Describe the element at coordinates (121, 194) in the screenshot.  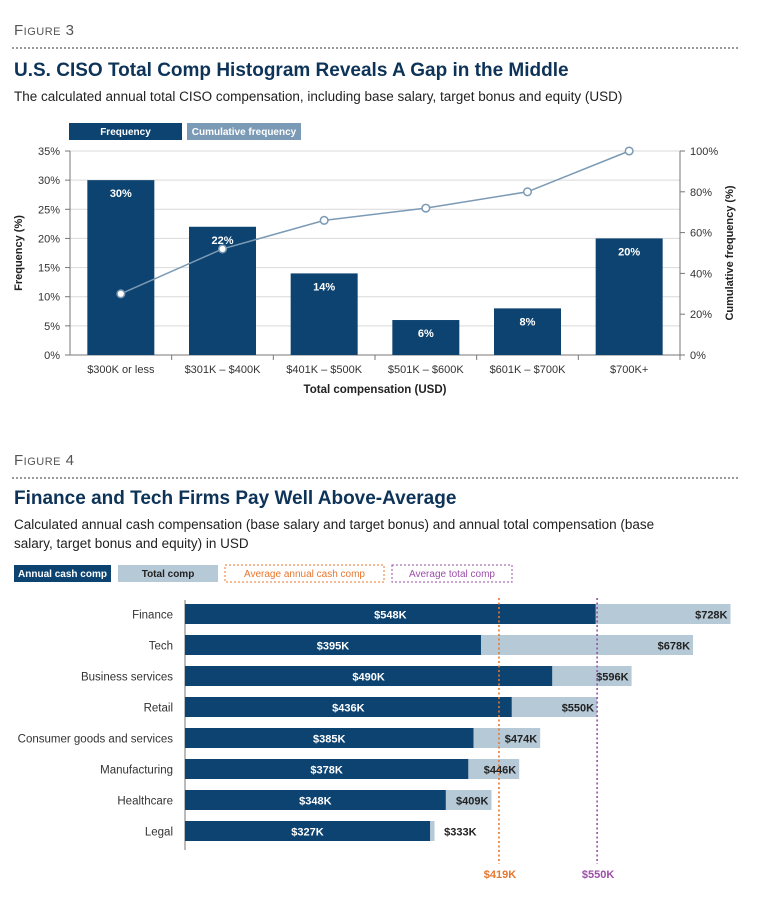
I see `bar-label-0: 30%` at that location.